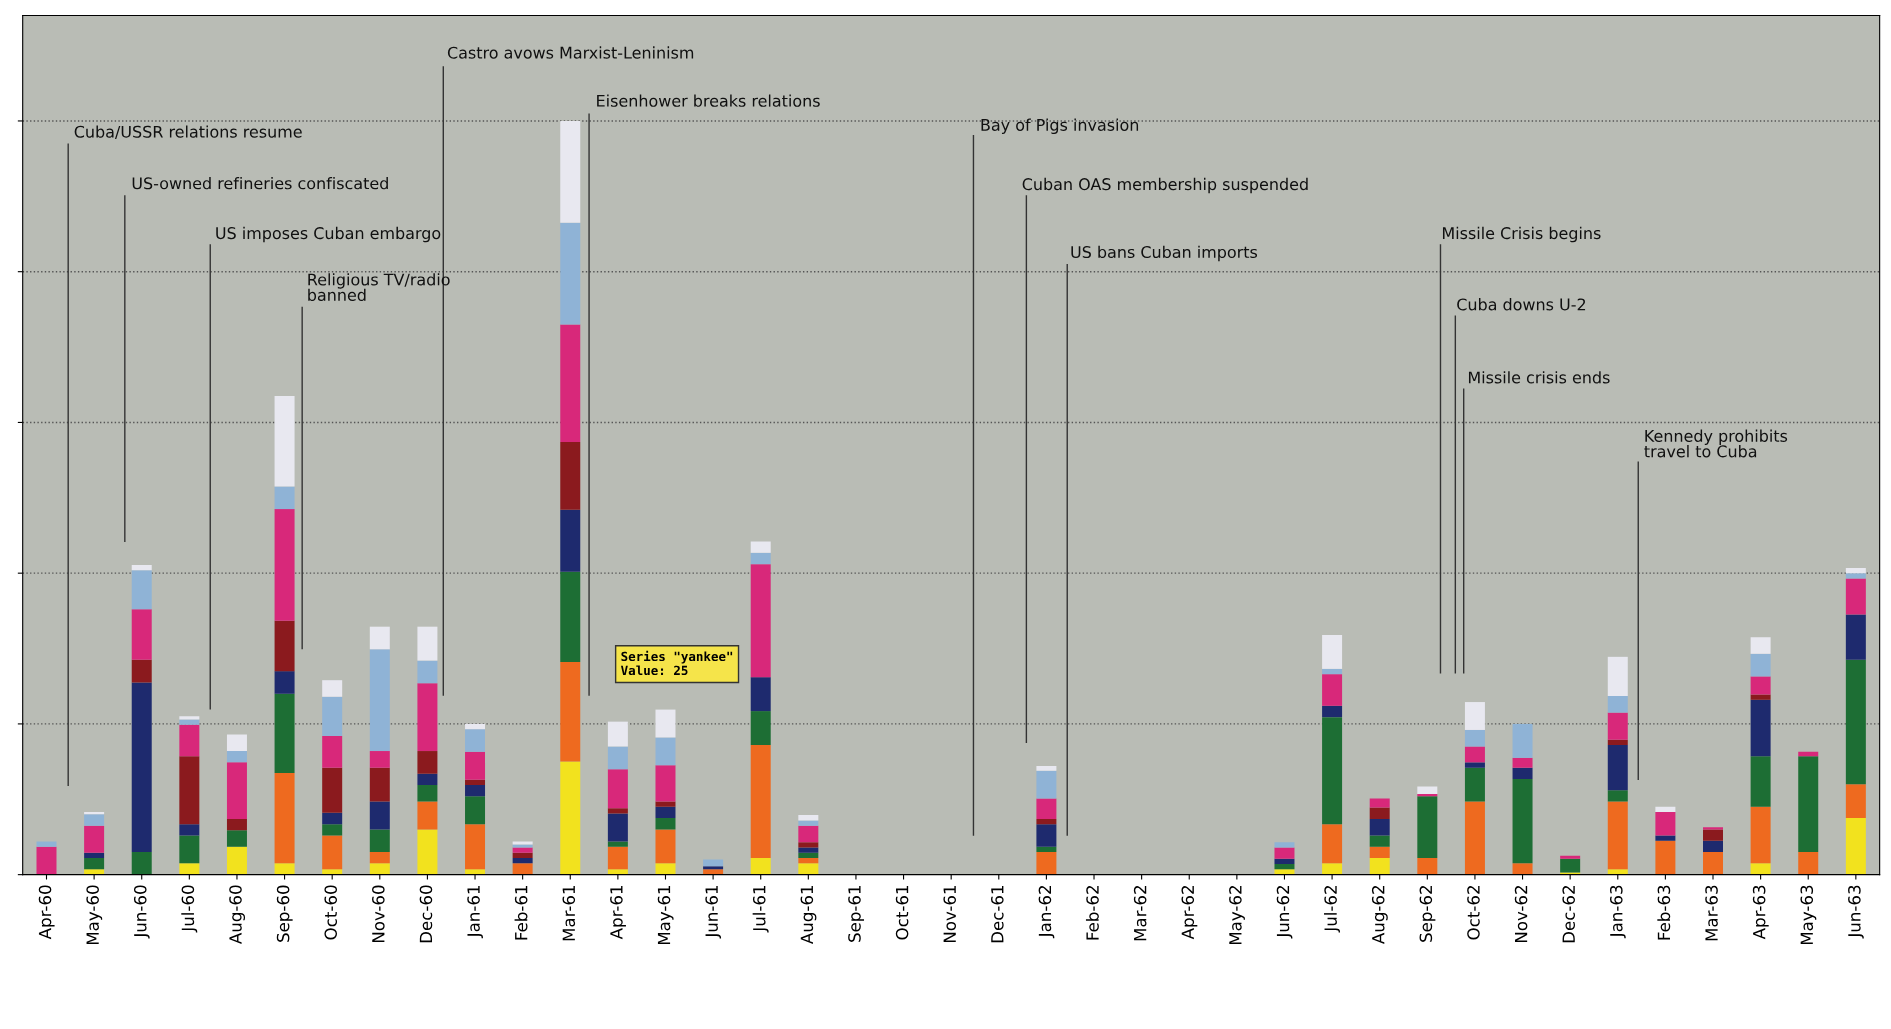  I want to click on x-tick-label: Dec-60, so click(426, 914).